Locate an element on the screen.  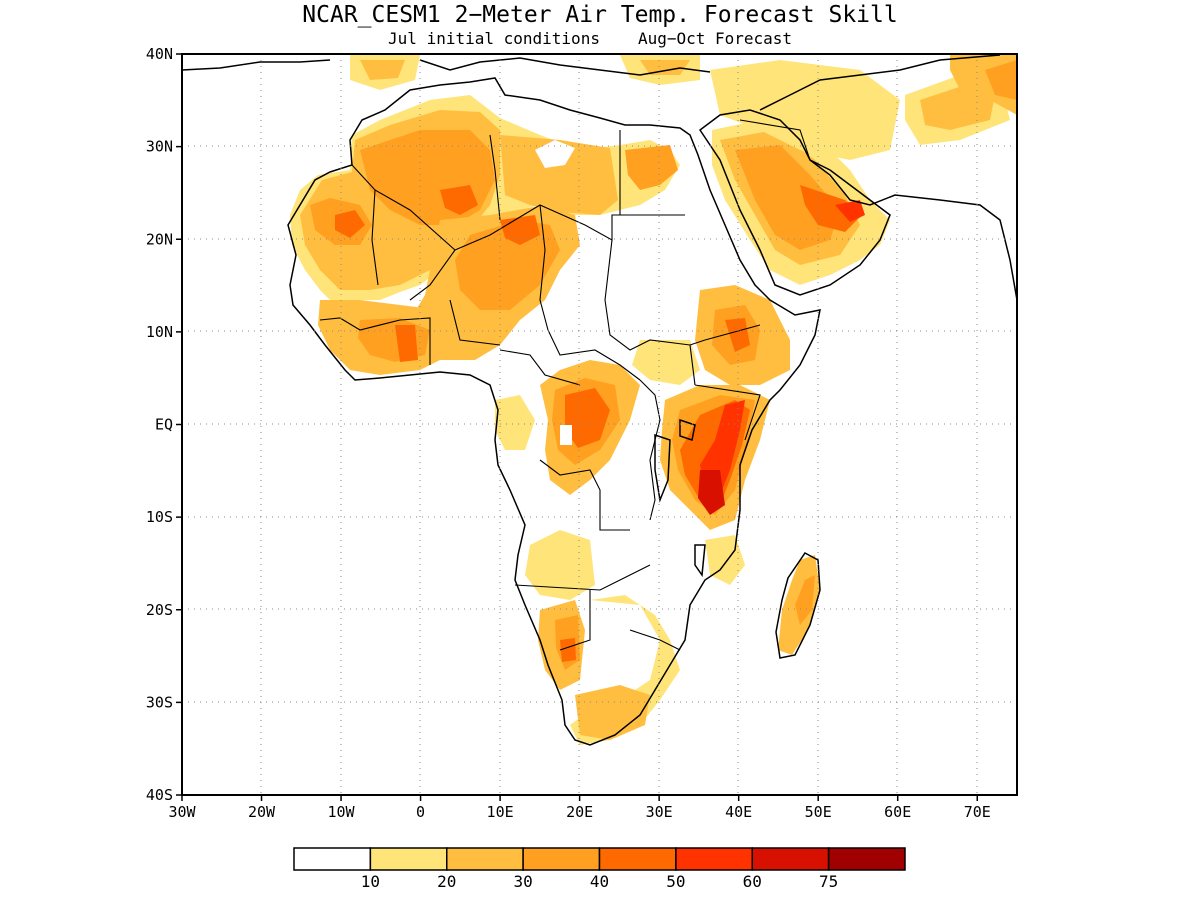
lat-tick-label: 30S is located at coordinates (159, 702).